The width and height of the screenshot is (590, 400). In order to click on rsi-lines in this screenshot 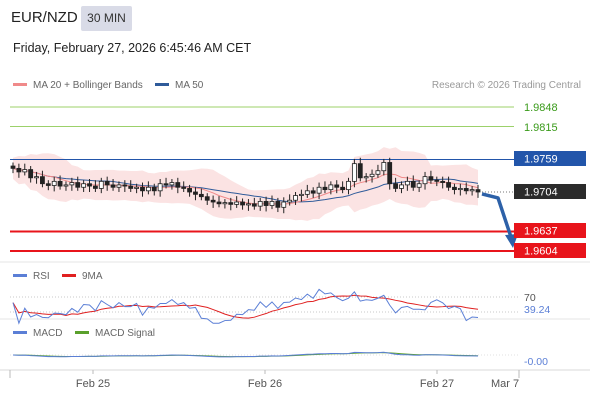, I will do `click(245, 306)`.